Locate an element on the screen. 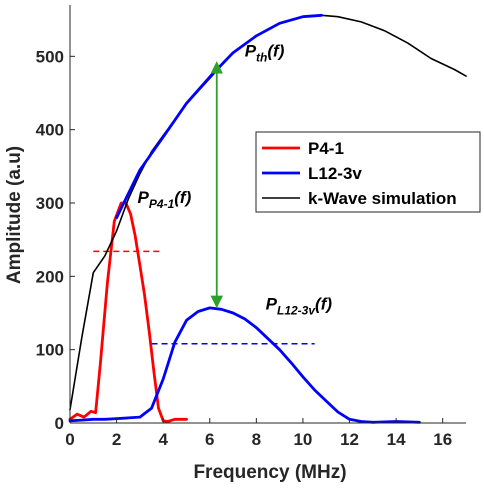  legend-label-p4-1: P4-1 is located at coordinates (326, 148).